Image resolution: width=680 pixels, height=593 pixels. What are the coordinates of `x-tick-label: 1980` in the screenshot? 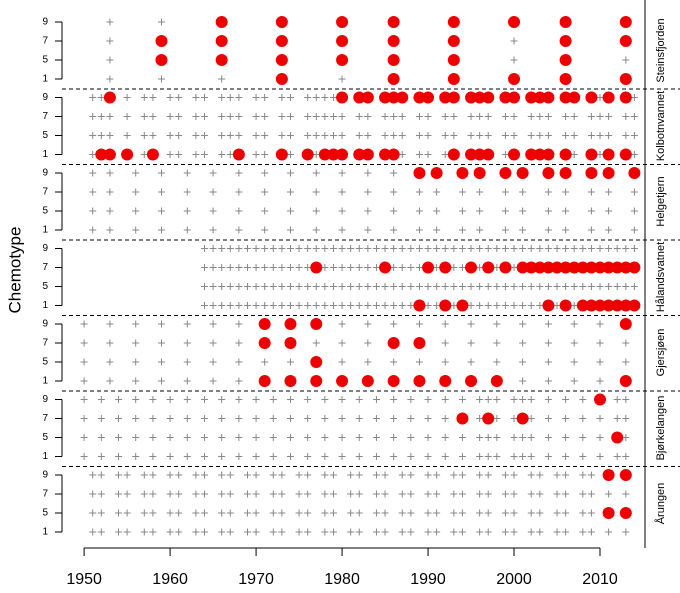 It's located at (342, 579).